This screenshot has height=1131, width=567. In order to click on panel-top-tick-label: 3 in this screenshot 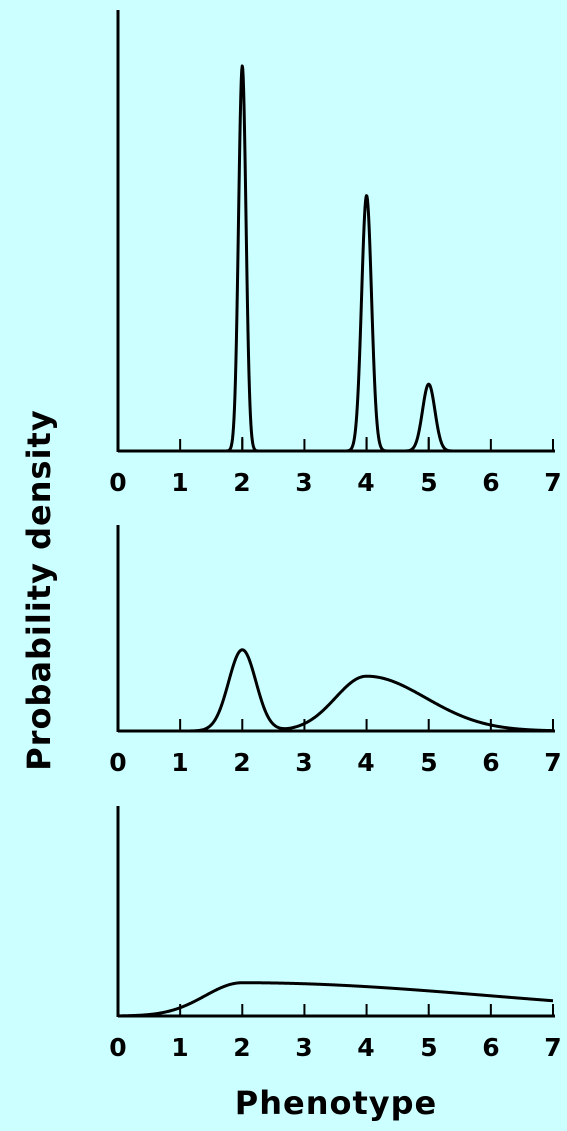, I will do `click(303, 482)`.